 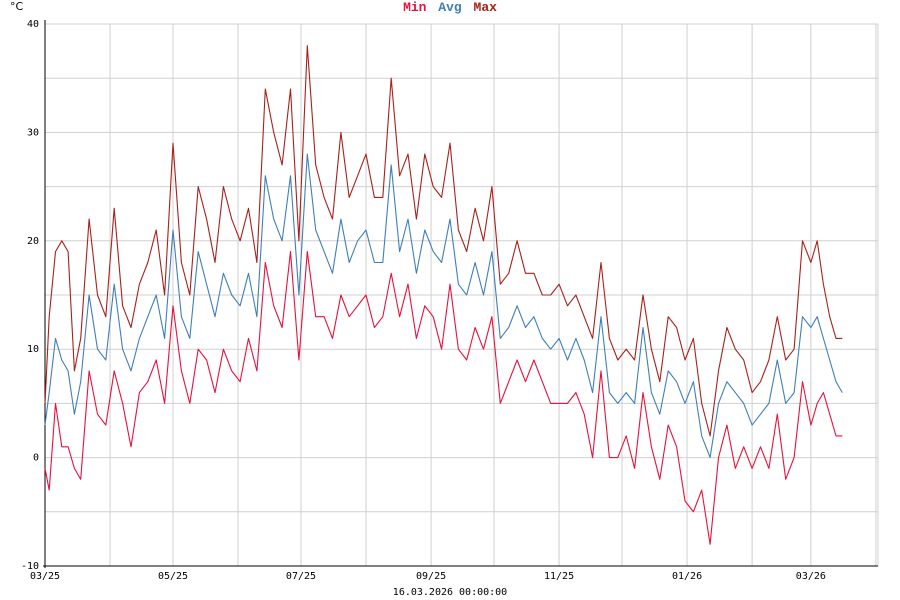 I want to click on timestamp-label: 16.03.2026 00:00:00, so click(x=450, y=592).